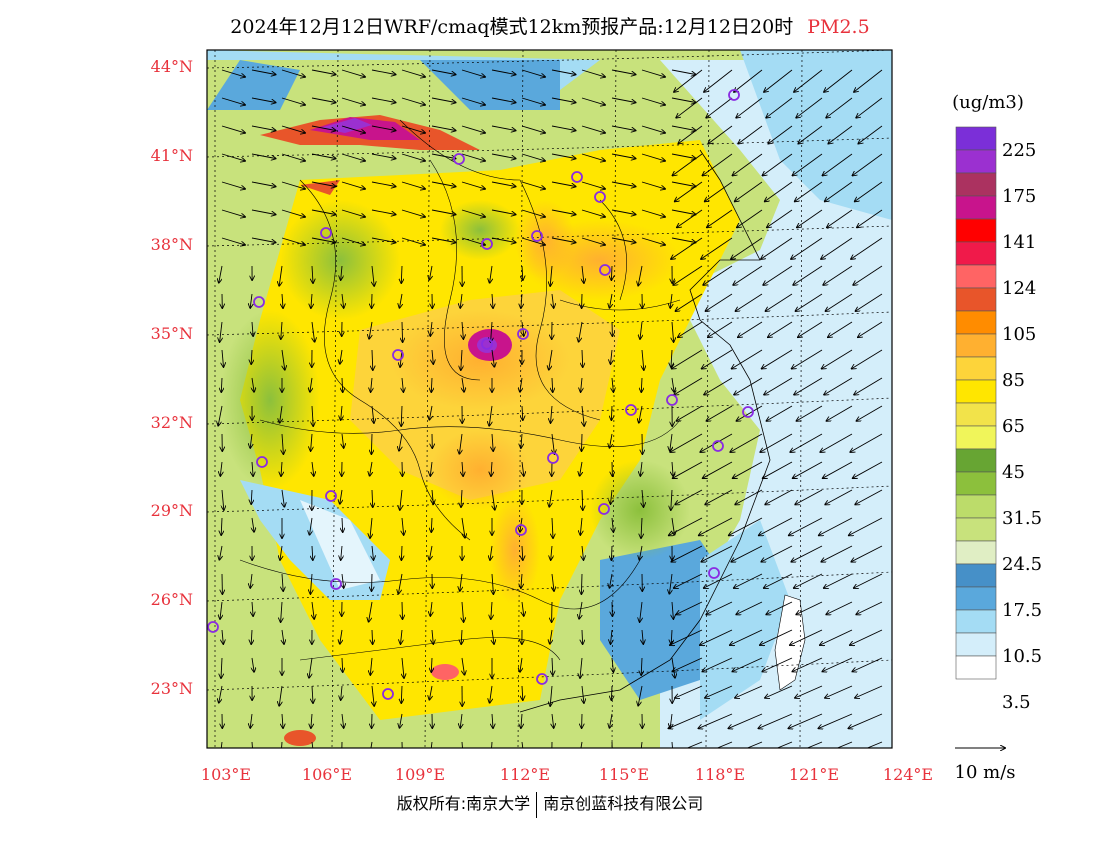  What do you see at coordinates (814, 774) in the screenshot?
I see `lon-label: 121°E` at bounding box center [814, 774].